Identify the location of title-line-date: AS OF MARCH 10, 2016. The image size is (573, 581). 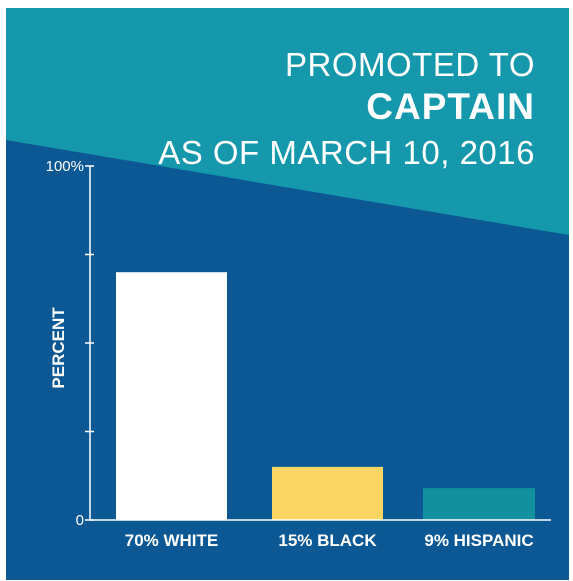
(346, 152).